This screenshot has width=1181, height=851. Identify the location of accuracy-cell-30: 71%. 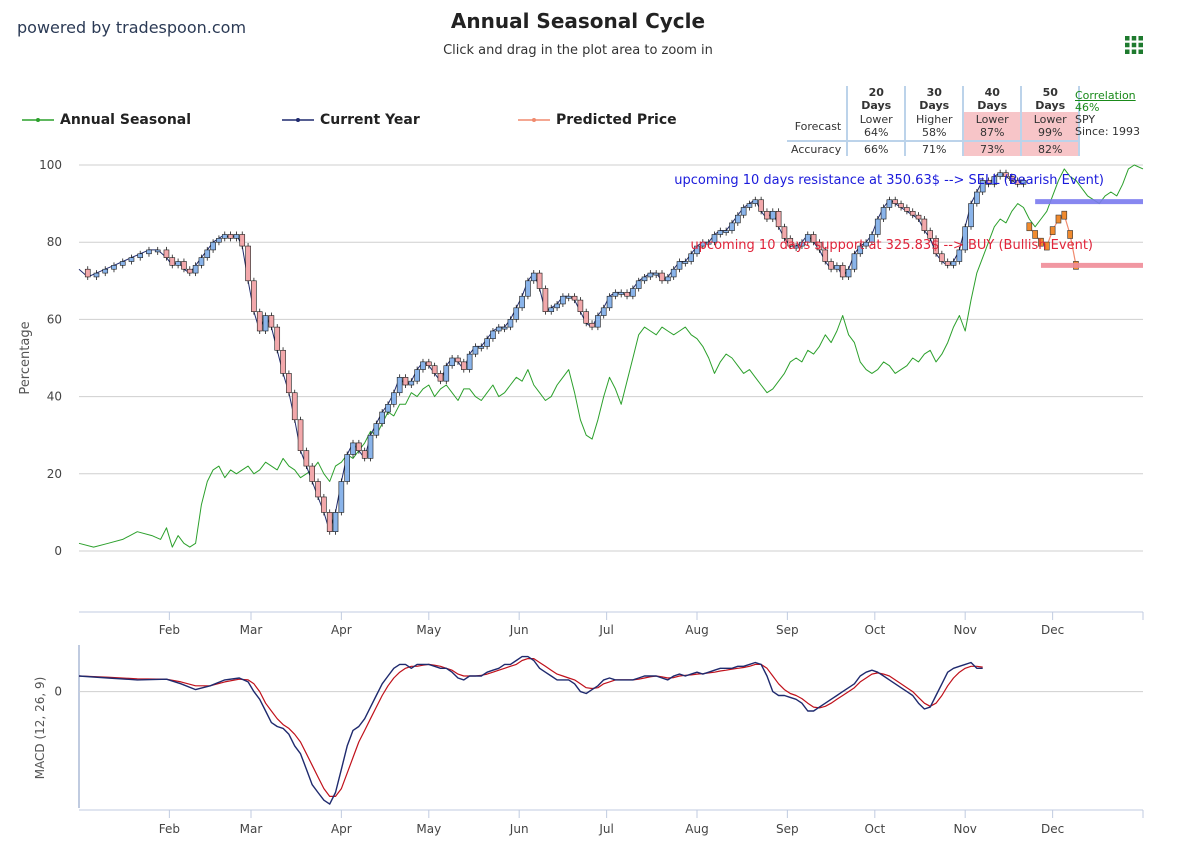
(935, 148).